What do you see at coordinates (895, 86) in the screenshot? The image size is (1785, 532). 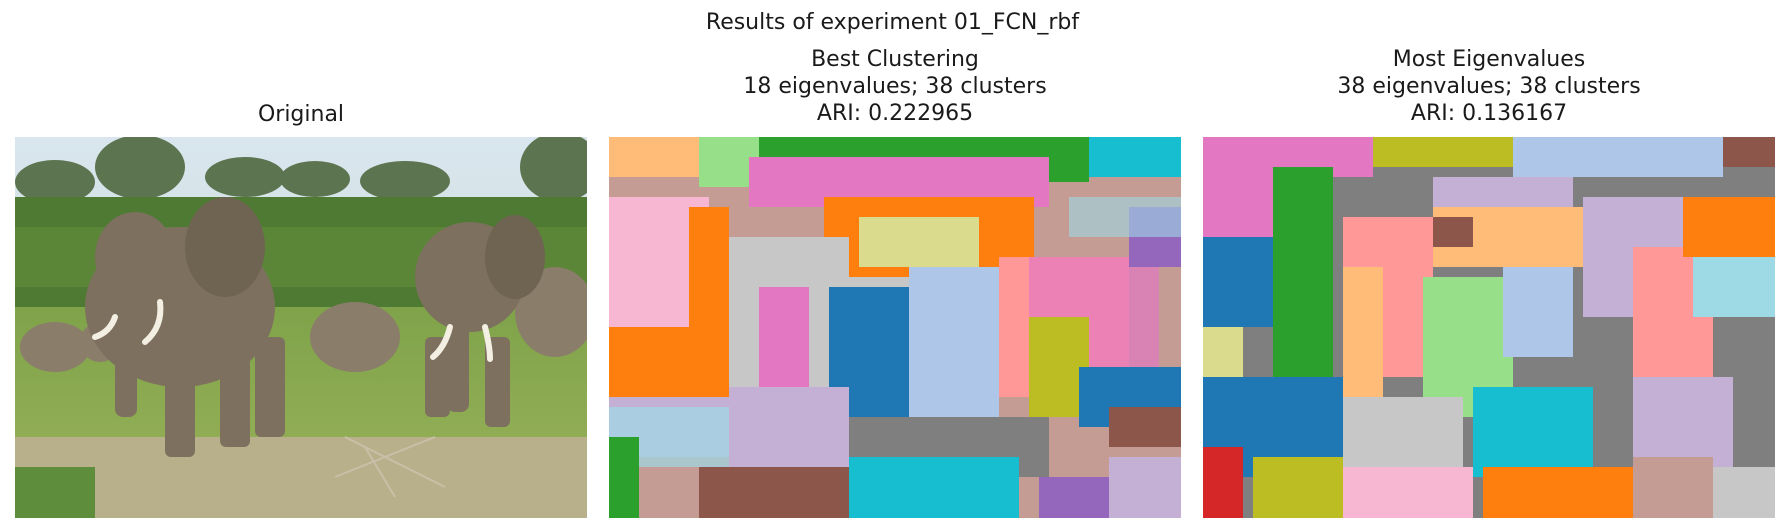 I see `best-clustering-eigenvalues: 18 eigenvalues; 38 clusters` at bounding box center [895, 86].